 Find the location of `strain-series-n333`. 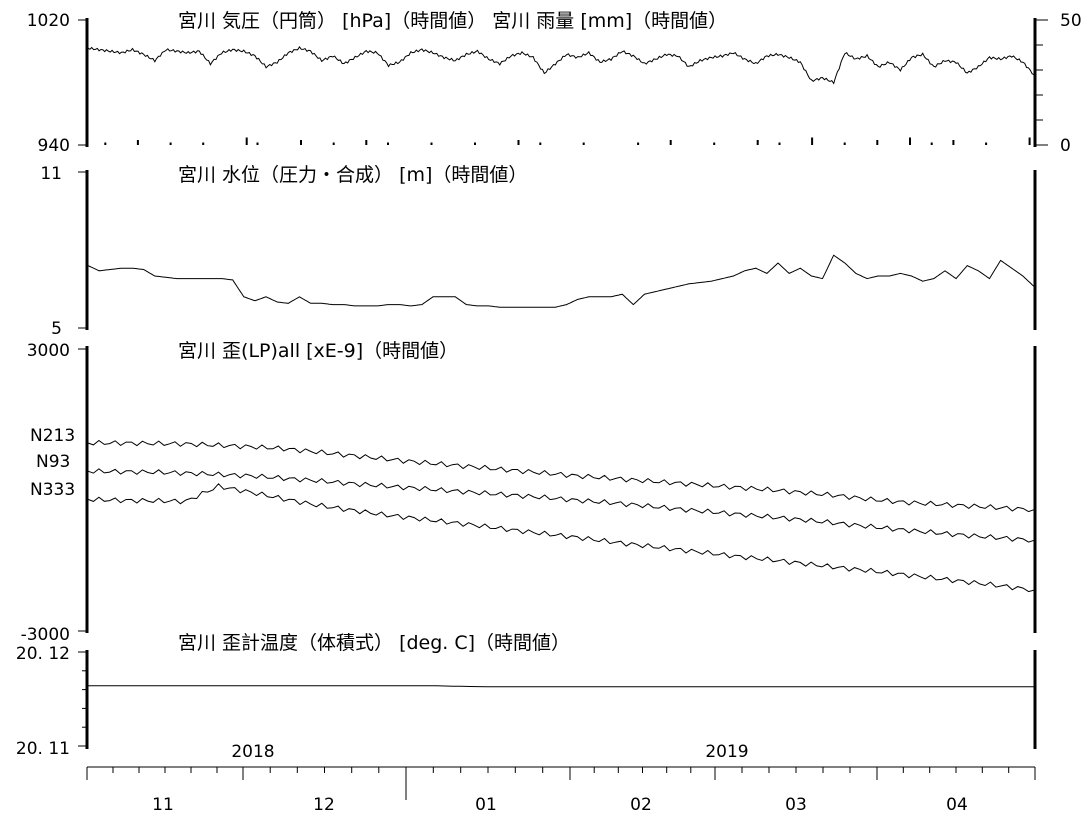

strain-series-n333 is located at coordinates (561, 538).